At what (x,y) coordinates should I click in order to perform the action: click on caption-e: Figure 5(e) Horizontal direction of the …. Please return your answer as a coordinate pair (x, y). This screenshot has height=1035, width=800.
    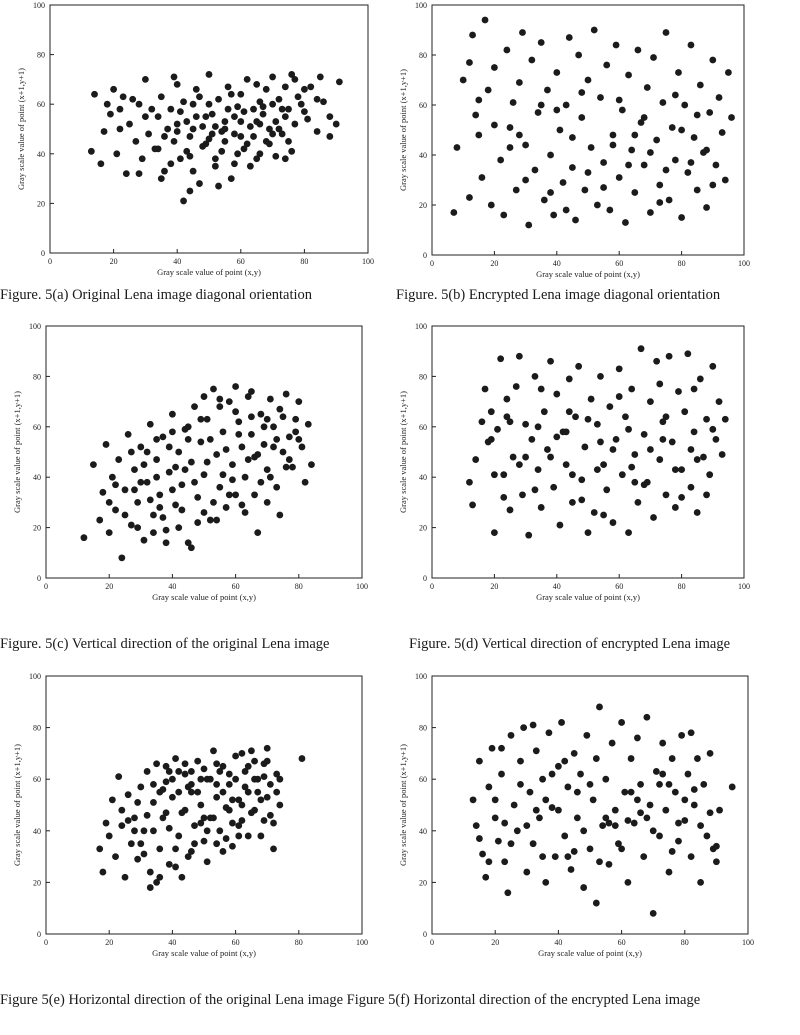
    Looking at the image, I should click on (172, 1000).